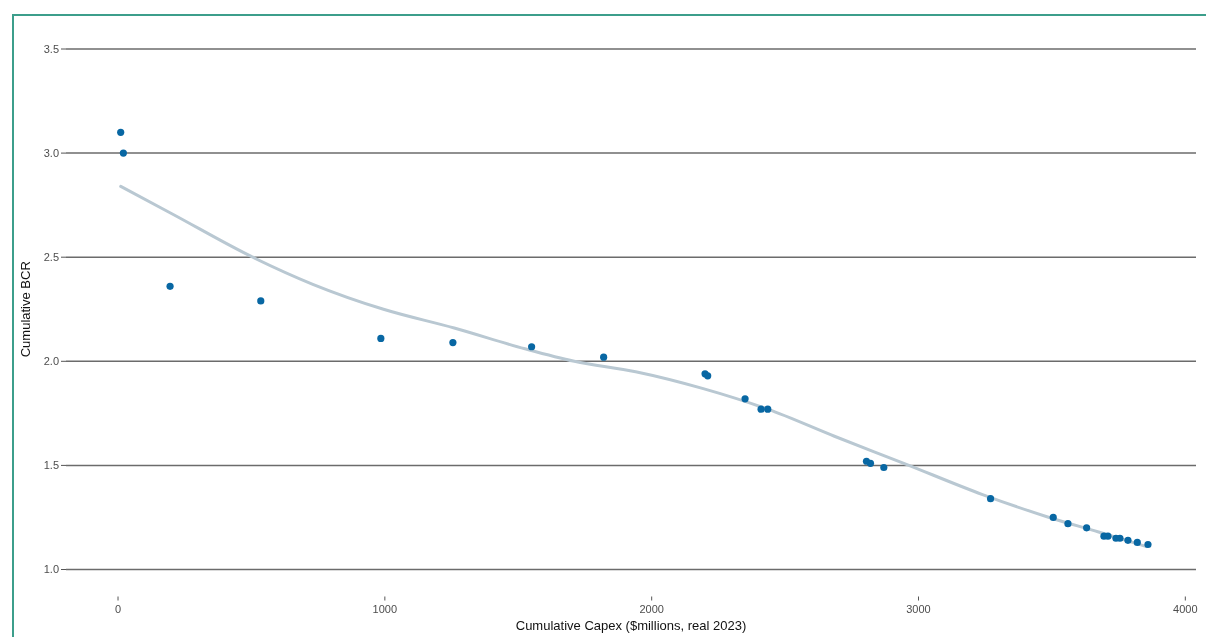  What do you see at coordinates (631, 625) in the screenshot?
I see `x-axis-title: Cumulative Capex ($millions, real 2023)` at bounding box center [631, 625].